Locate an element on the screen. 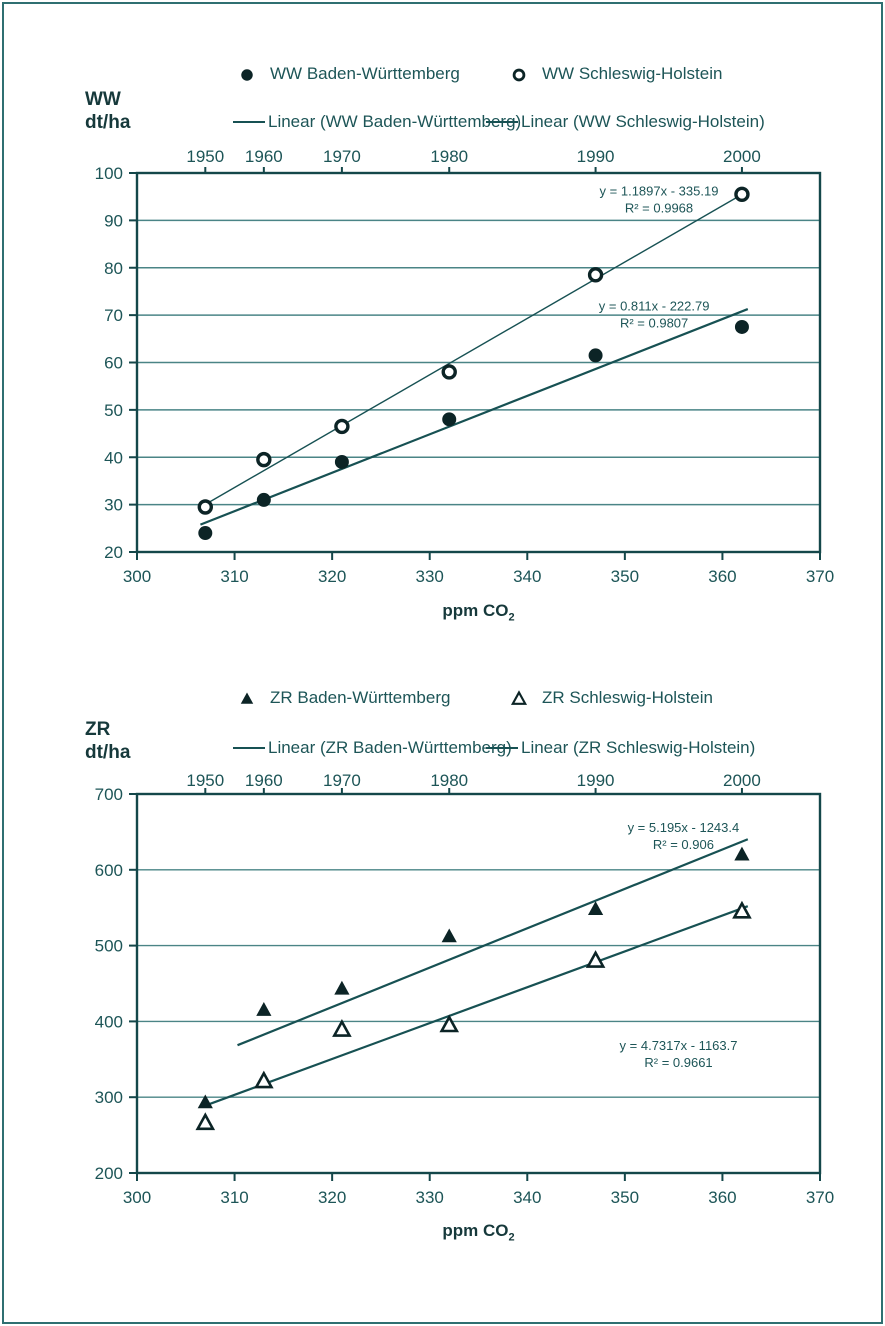  legend-entry-linear-zr-sh: Linear (ZR Schleswig-Holstein) is located at coordinates (620, 748).